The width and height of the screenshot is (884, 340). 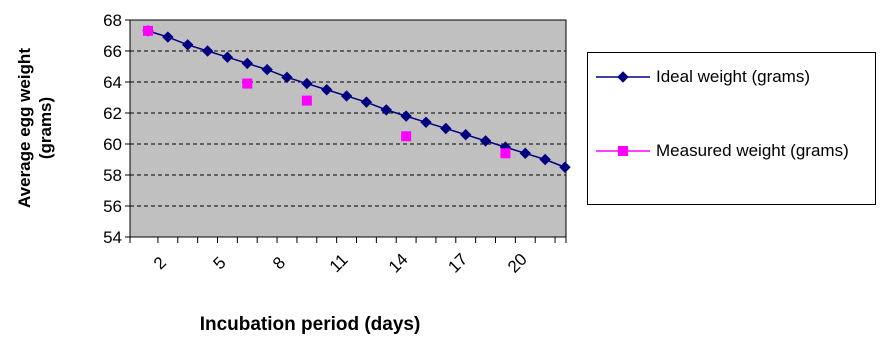 I want to click on x-tick-label: 11, so click(x=339, y=263).